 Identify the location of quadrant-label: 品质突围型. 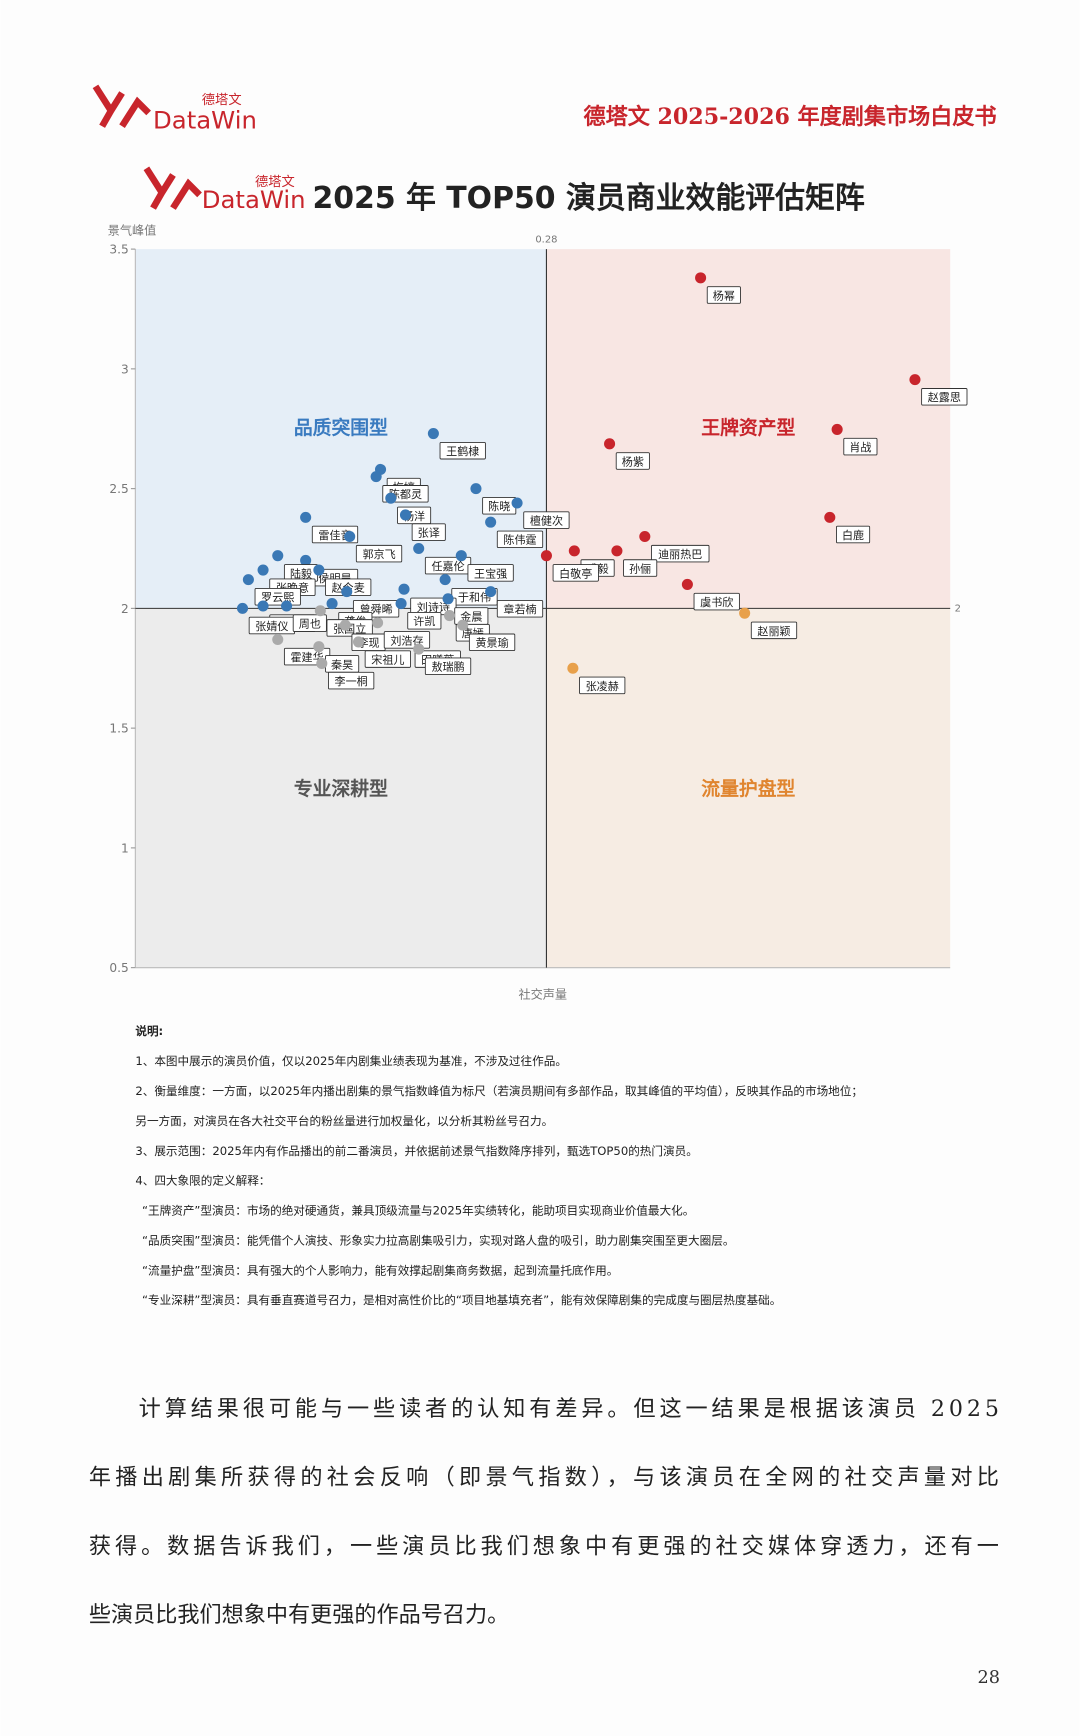
(341, 427).